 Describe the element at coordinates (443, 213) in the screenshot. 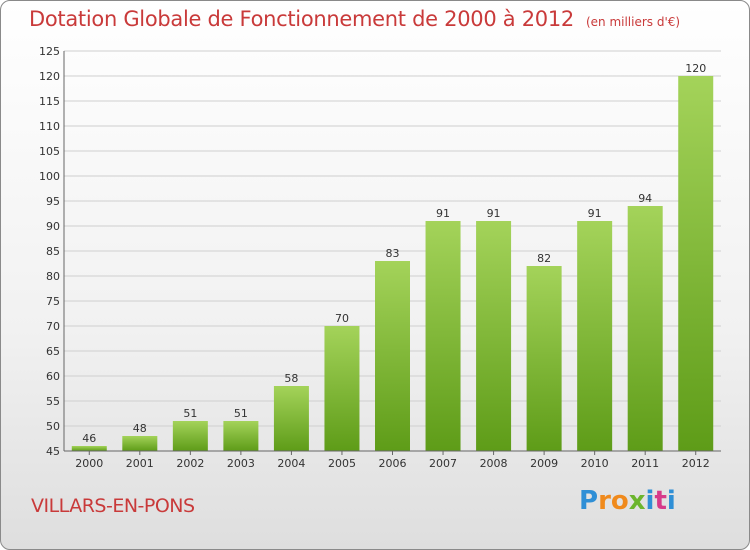

I see `value-label-2007: 91` at that location.